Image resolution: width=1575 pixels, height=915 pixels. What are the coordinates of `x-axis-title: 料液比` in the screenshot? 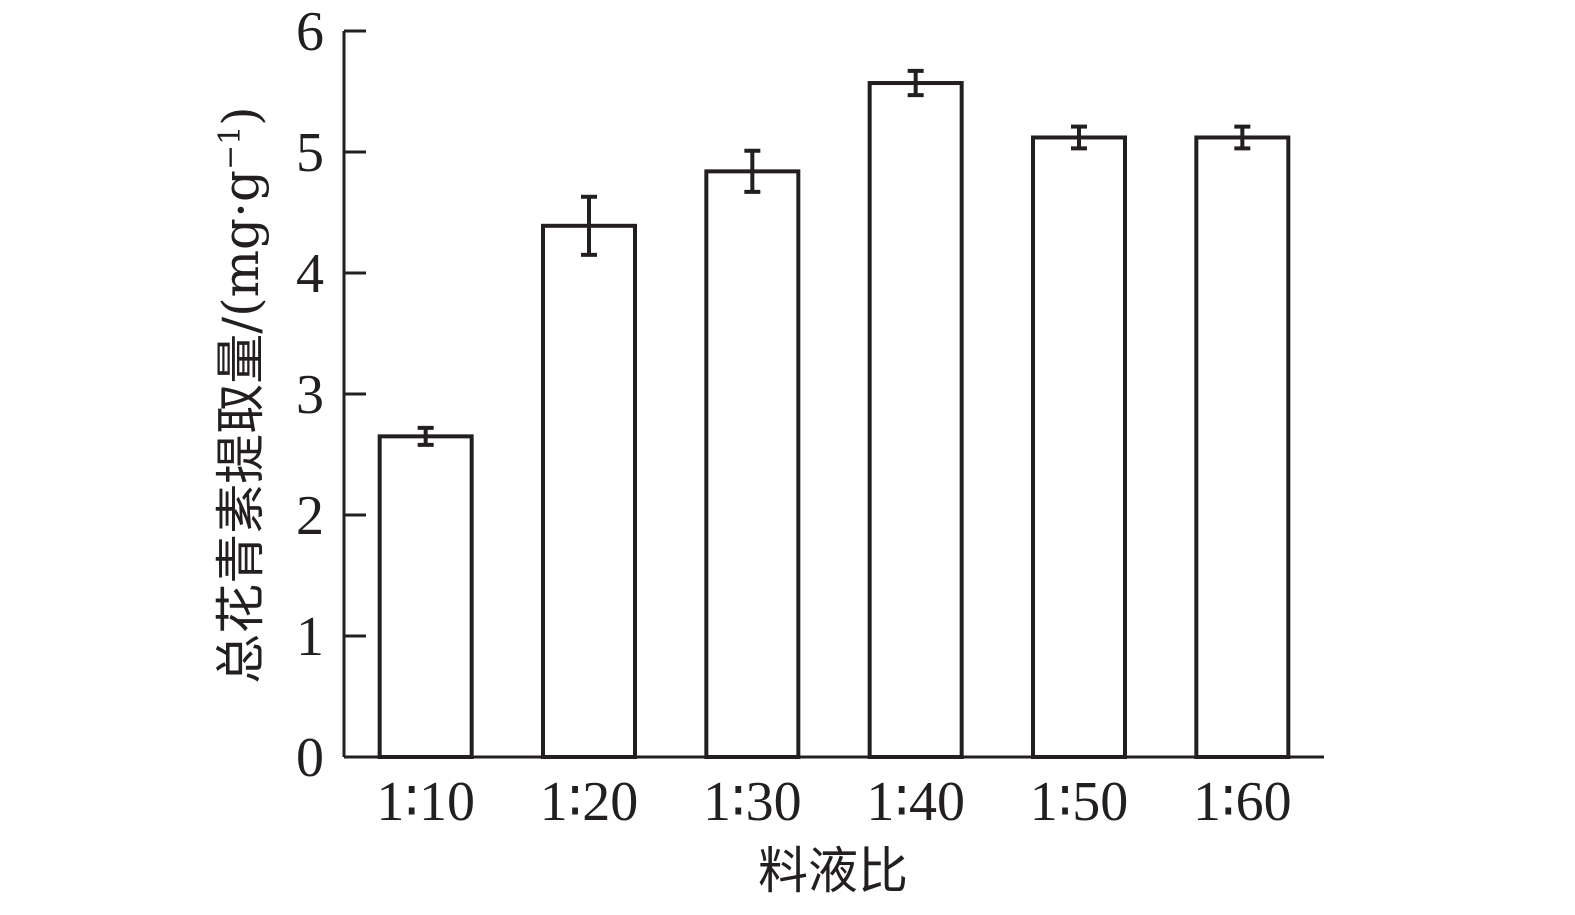 It's located at (833, 871).